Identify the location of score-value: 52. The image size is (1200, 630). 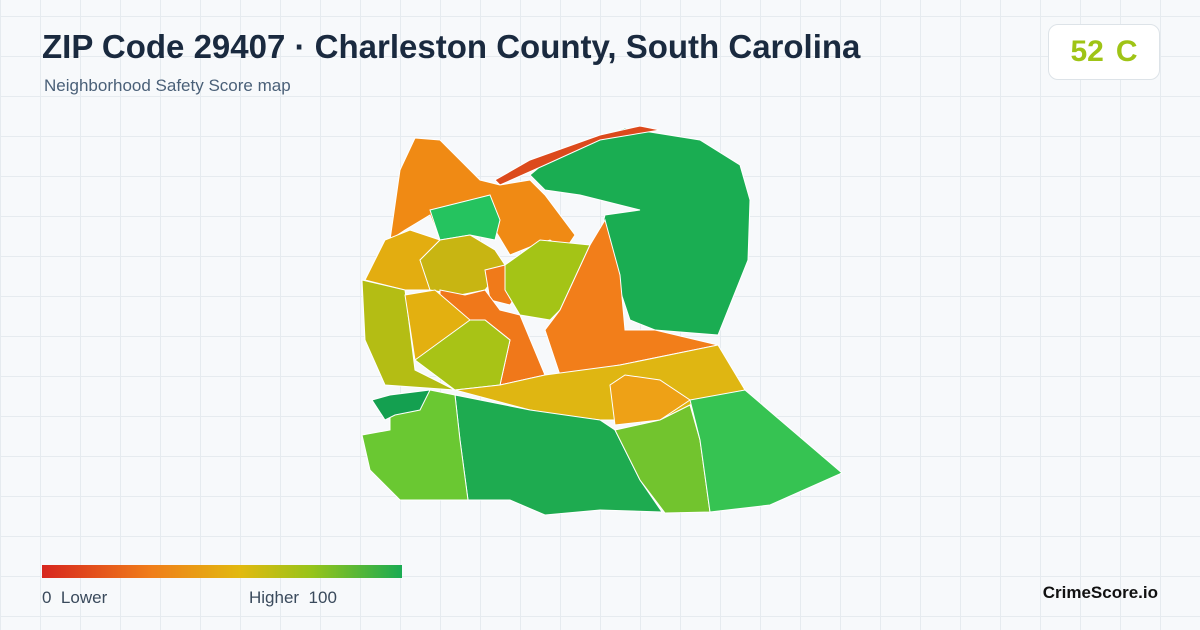
(1087, 51).